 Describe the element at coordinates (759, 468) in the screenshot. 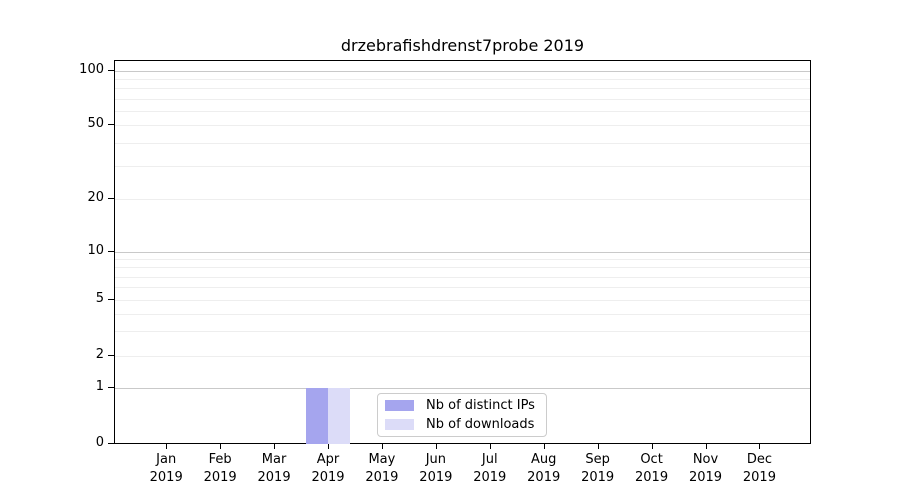

I see `x-tick-label: Dec 2019` at that location.